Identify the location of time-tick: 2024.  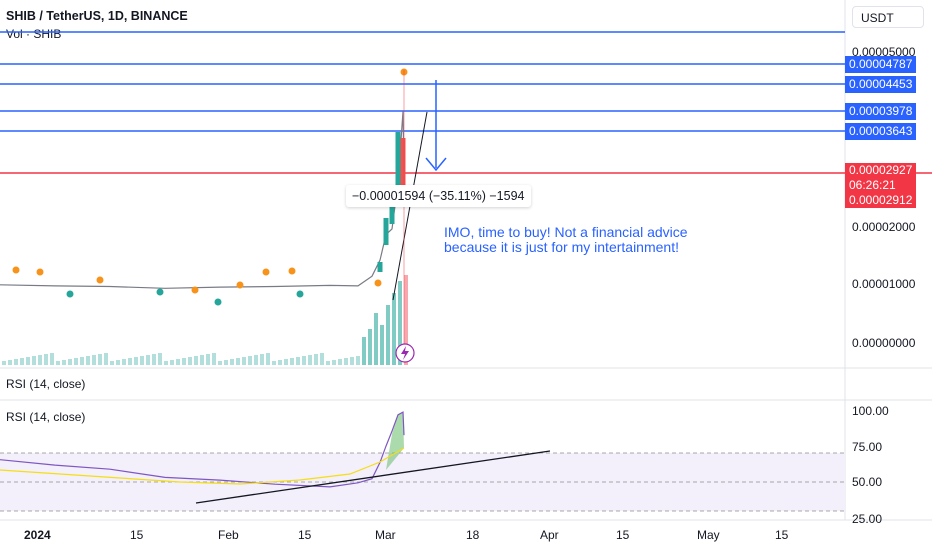
(37, 535).